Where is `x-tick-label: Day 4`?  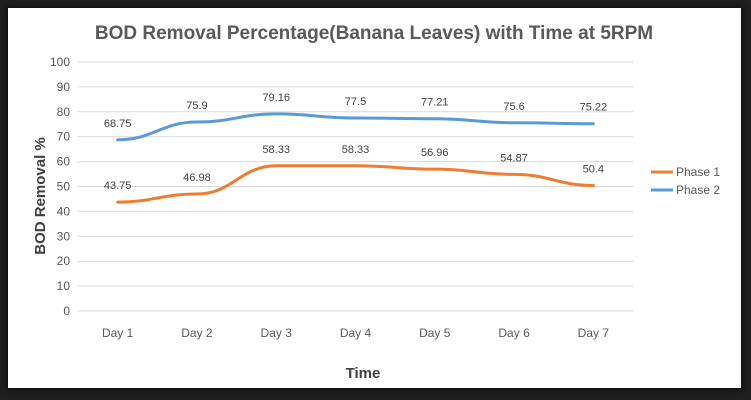
x-tick-label: Day 4 is located at coordinates (356, 333).